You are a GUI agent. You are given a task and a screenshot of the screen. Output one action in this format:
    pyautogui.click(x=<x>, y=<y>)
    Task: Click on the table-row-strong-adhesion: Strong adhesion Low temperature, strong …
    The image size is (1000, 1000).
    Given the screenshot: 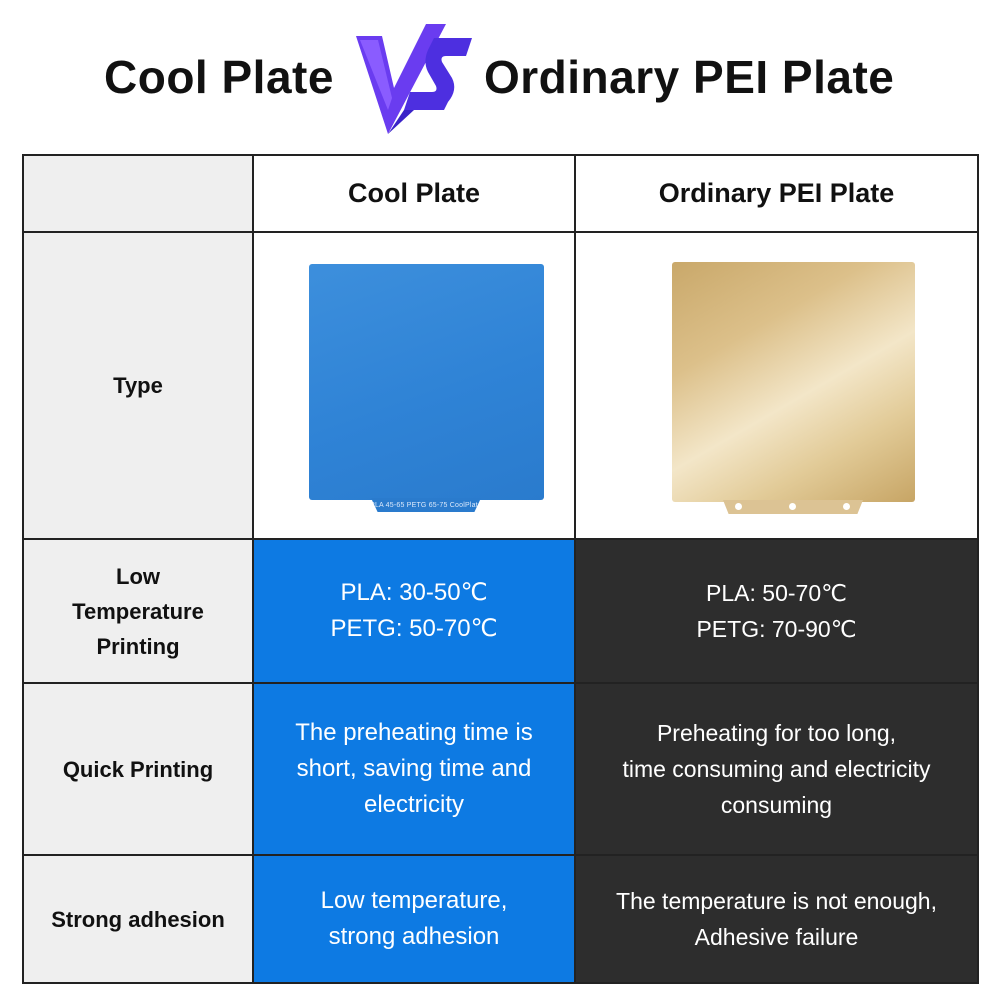 What is the action you would take?
    pyautogui.click(x=500, y=919)
    